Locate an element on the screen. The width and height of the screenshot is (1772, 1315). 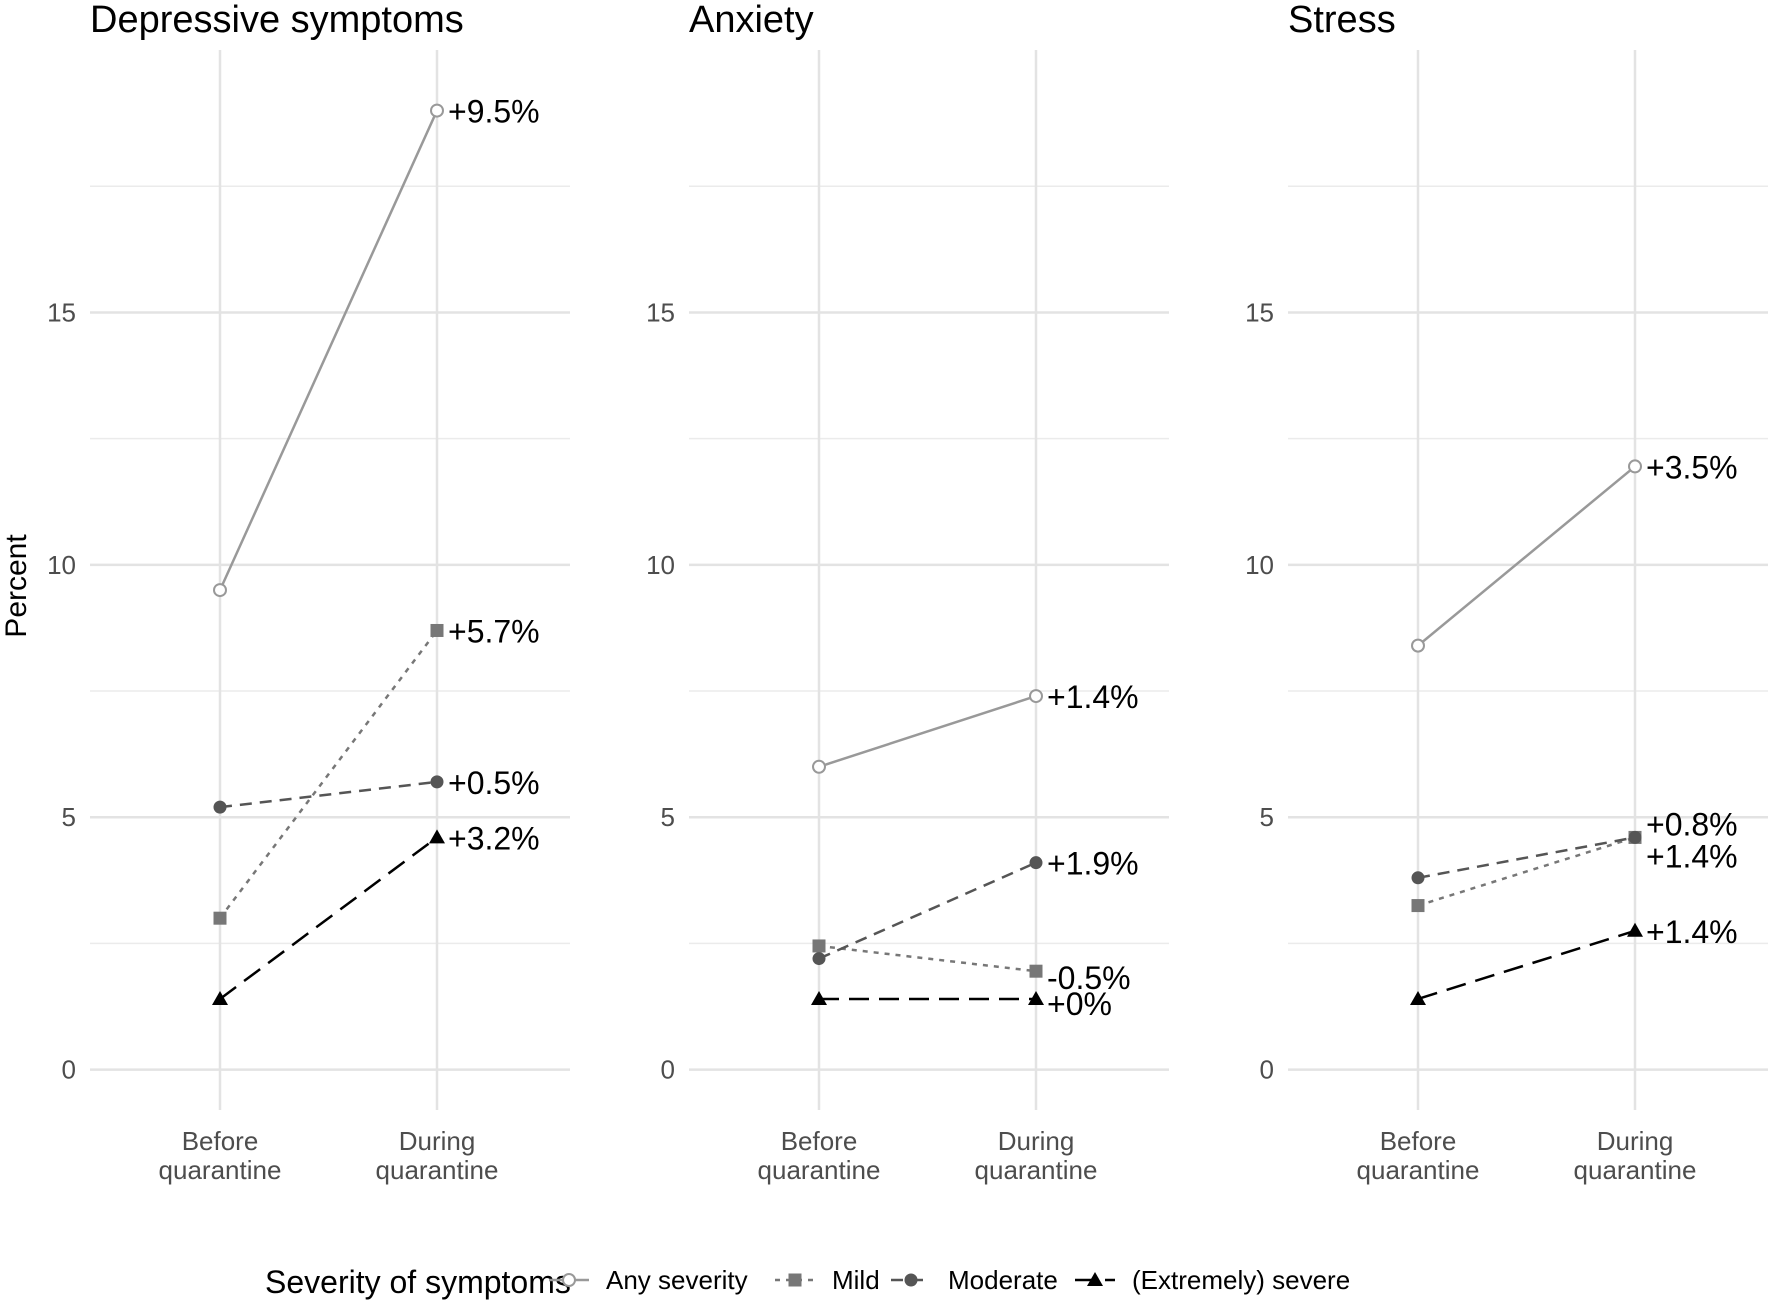
panel-title: Depressive symptoms is located at coordinates (277, 20).